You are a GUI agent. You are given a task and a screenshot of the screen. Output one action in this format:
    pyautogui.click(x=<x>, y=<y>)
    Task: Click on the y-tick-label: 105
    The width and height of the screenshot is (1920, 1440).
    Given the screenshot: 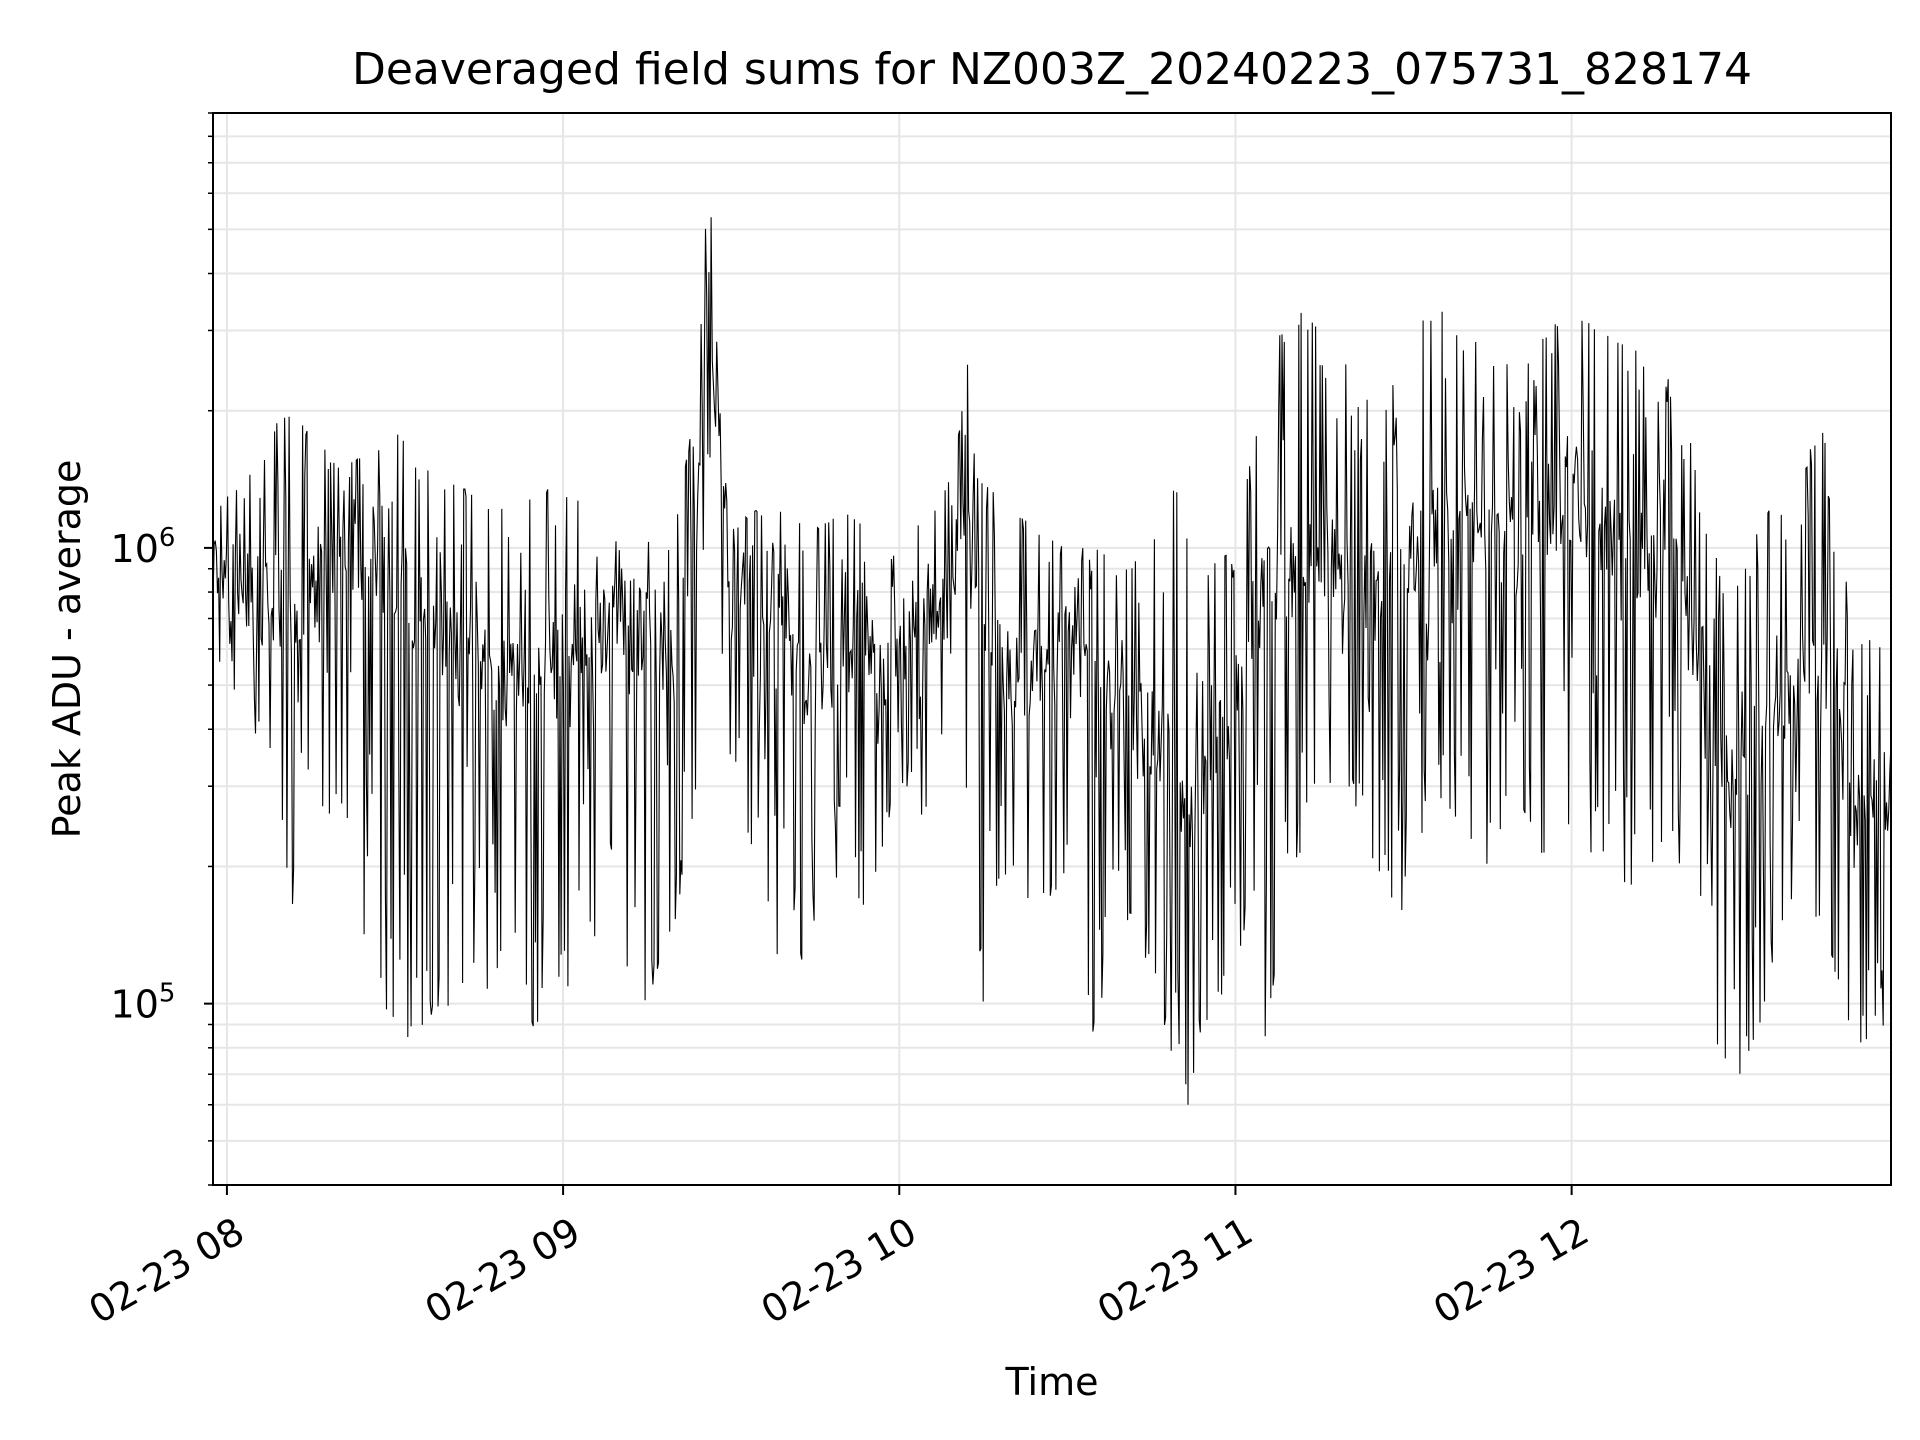 What is the action you would take?
    pyautogui.click(x=143, y=1003)
    